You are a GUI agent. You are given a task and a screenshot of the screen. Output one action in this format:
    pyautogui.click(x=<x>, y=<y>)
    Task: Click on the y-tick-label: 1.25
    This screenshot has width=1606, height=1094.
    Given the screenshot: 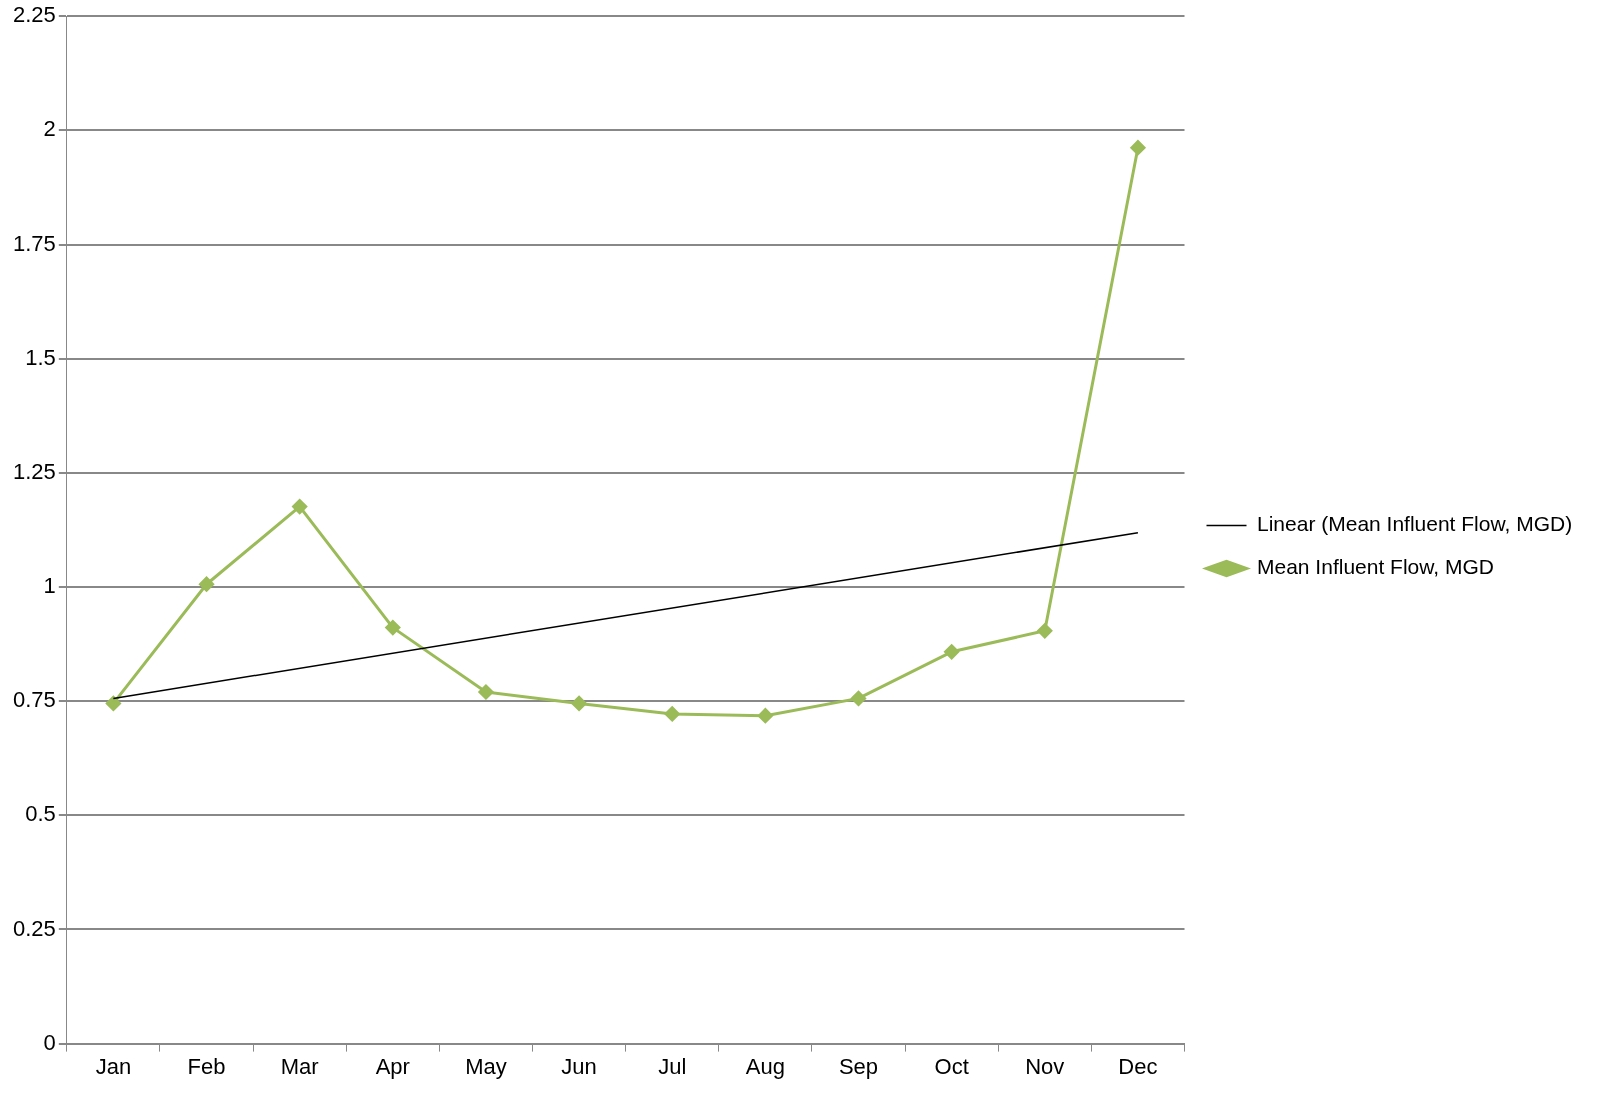 What is the action you would take?
    pyautogui.click(x=34, y=471)
    